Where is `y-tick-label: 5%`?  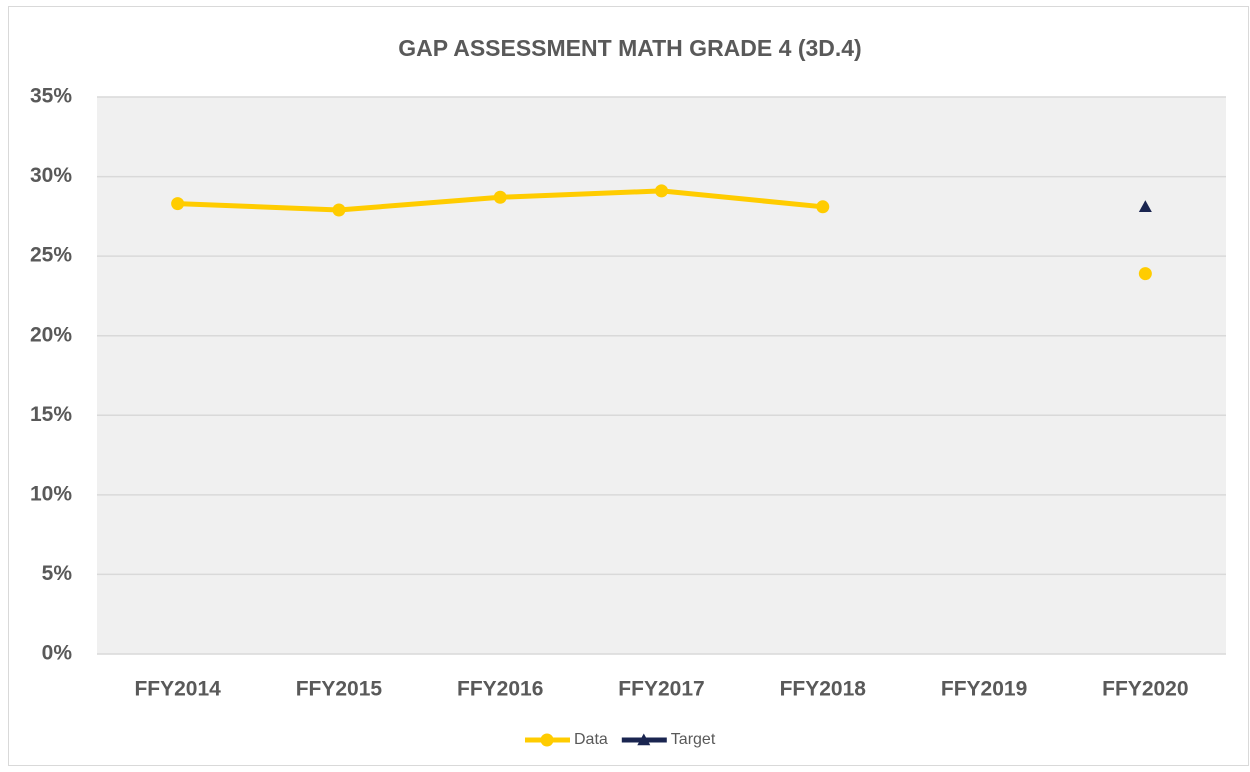 y-tick-label: 5% is located at coordinates (57, 573).